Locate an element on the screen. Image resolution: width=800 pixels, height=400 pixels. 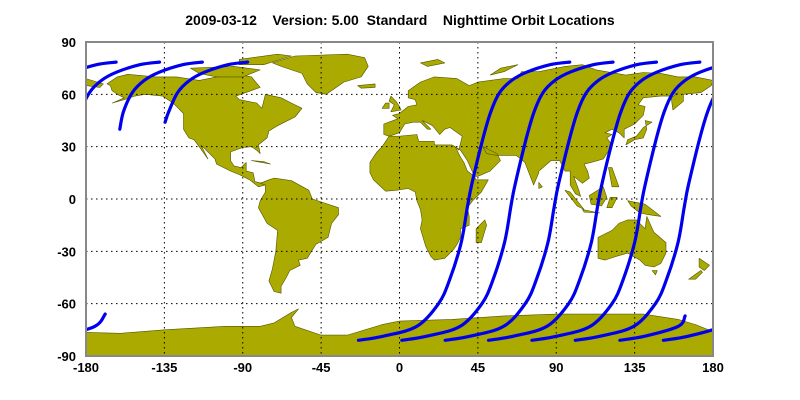
land-sulawesi is located at coordinates (612, 202).